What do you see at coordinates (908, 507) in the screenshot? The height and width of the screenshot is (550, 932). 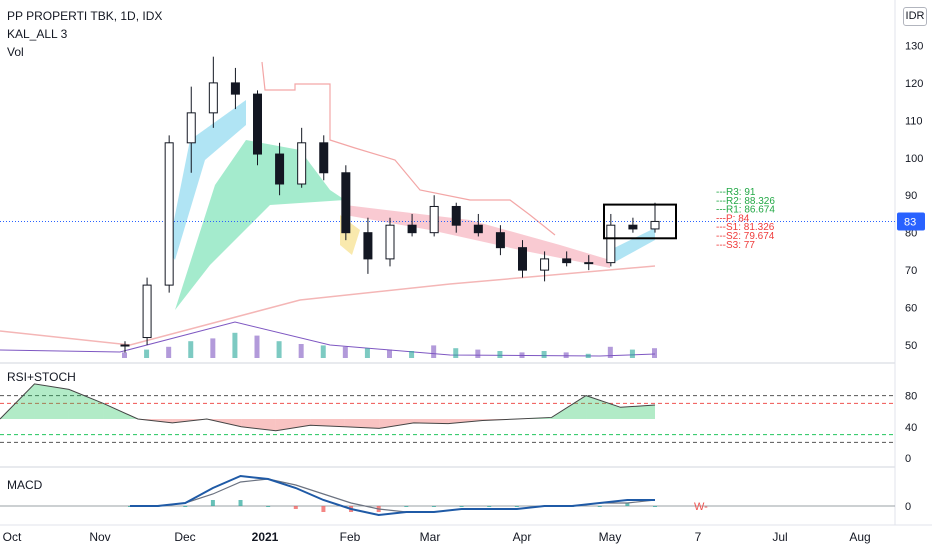 I see `macd-axis-tick: 0` at bounding box center [908, 507].